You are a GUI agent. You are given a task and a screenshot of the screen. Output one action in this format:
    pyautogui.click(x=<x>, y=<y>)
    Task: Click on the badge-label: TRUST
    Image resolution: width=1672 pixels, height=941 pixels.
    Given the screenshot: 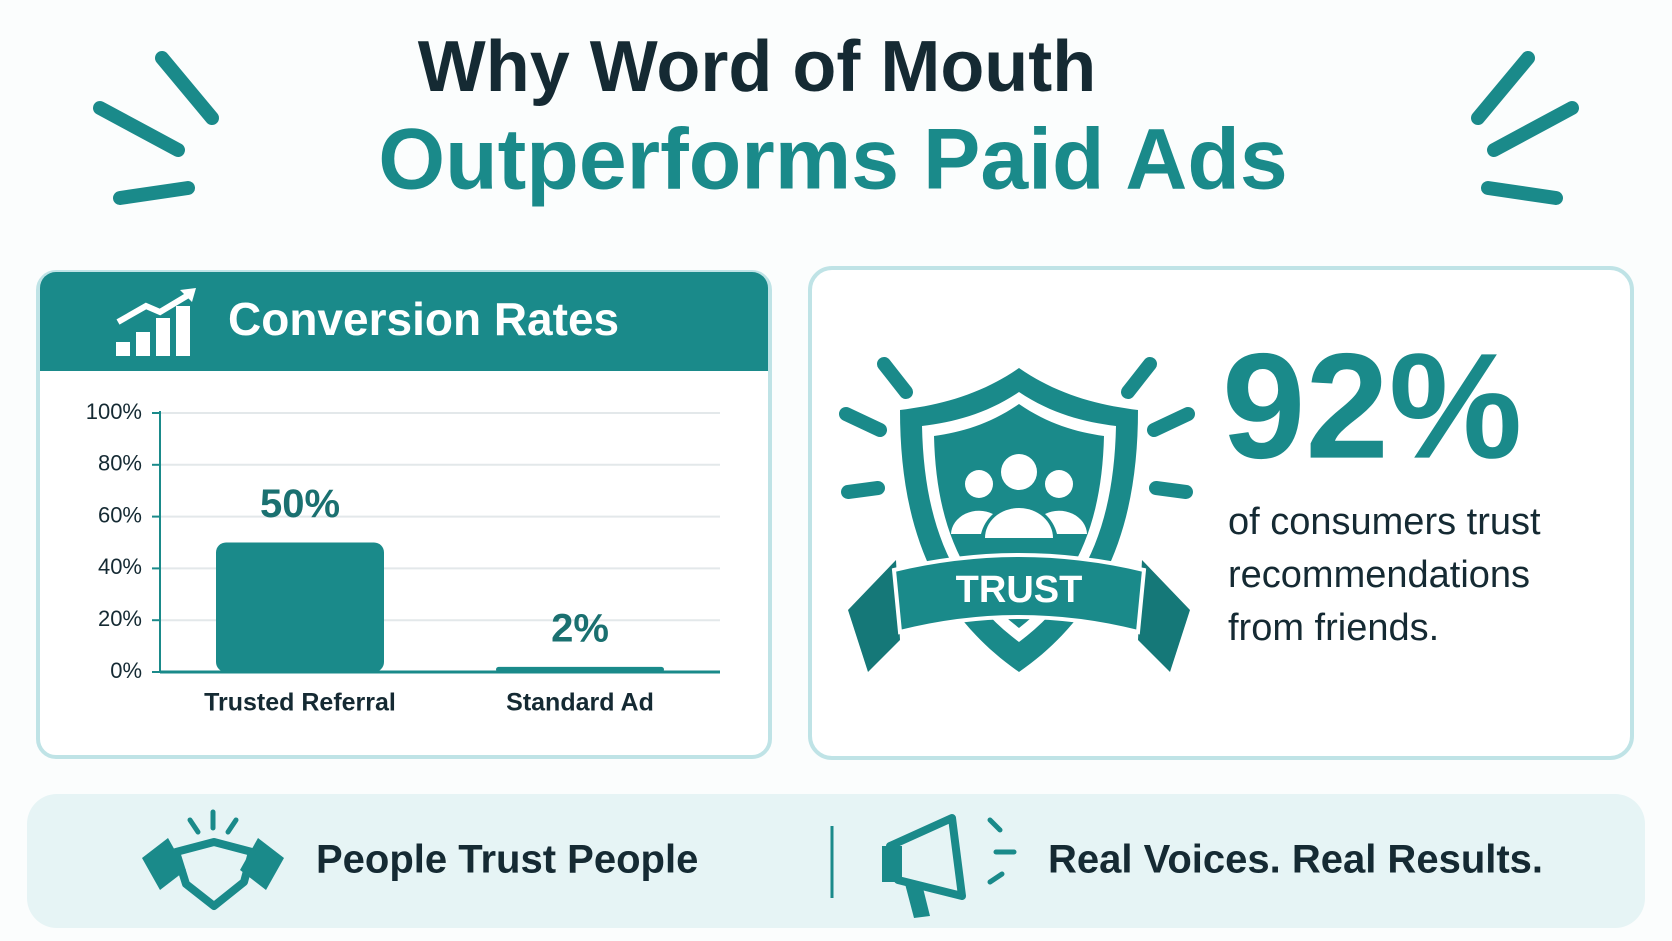 What is the action you would take?
    pyautogui.click(x=1019, y=590)
    